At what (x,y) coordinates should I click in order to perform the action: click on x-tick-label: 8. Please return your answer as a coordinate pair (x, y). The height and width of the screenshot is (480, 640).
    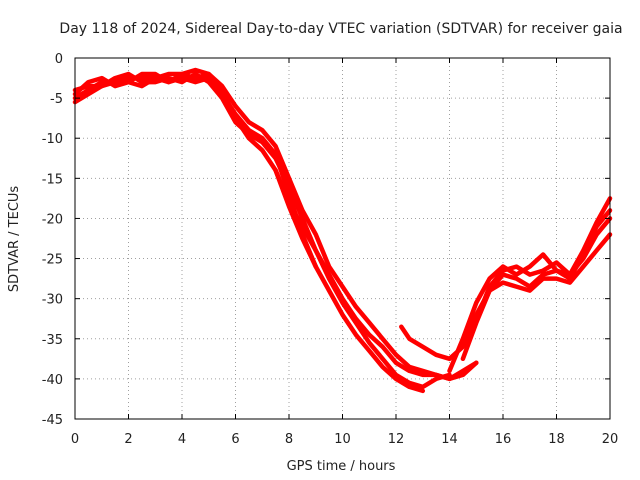
    Looking at the image, I should click on (289, 439).